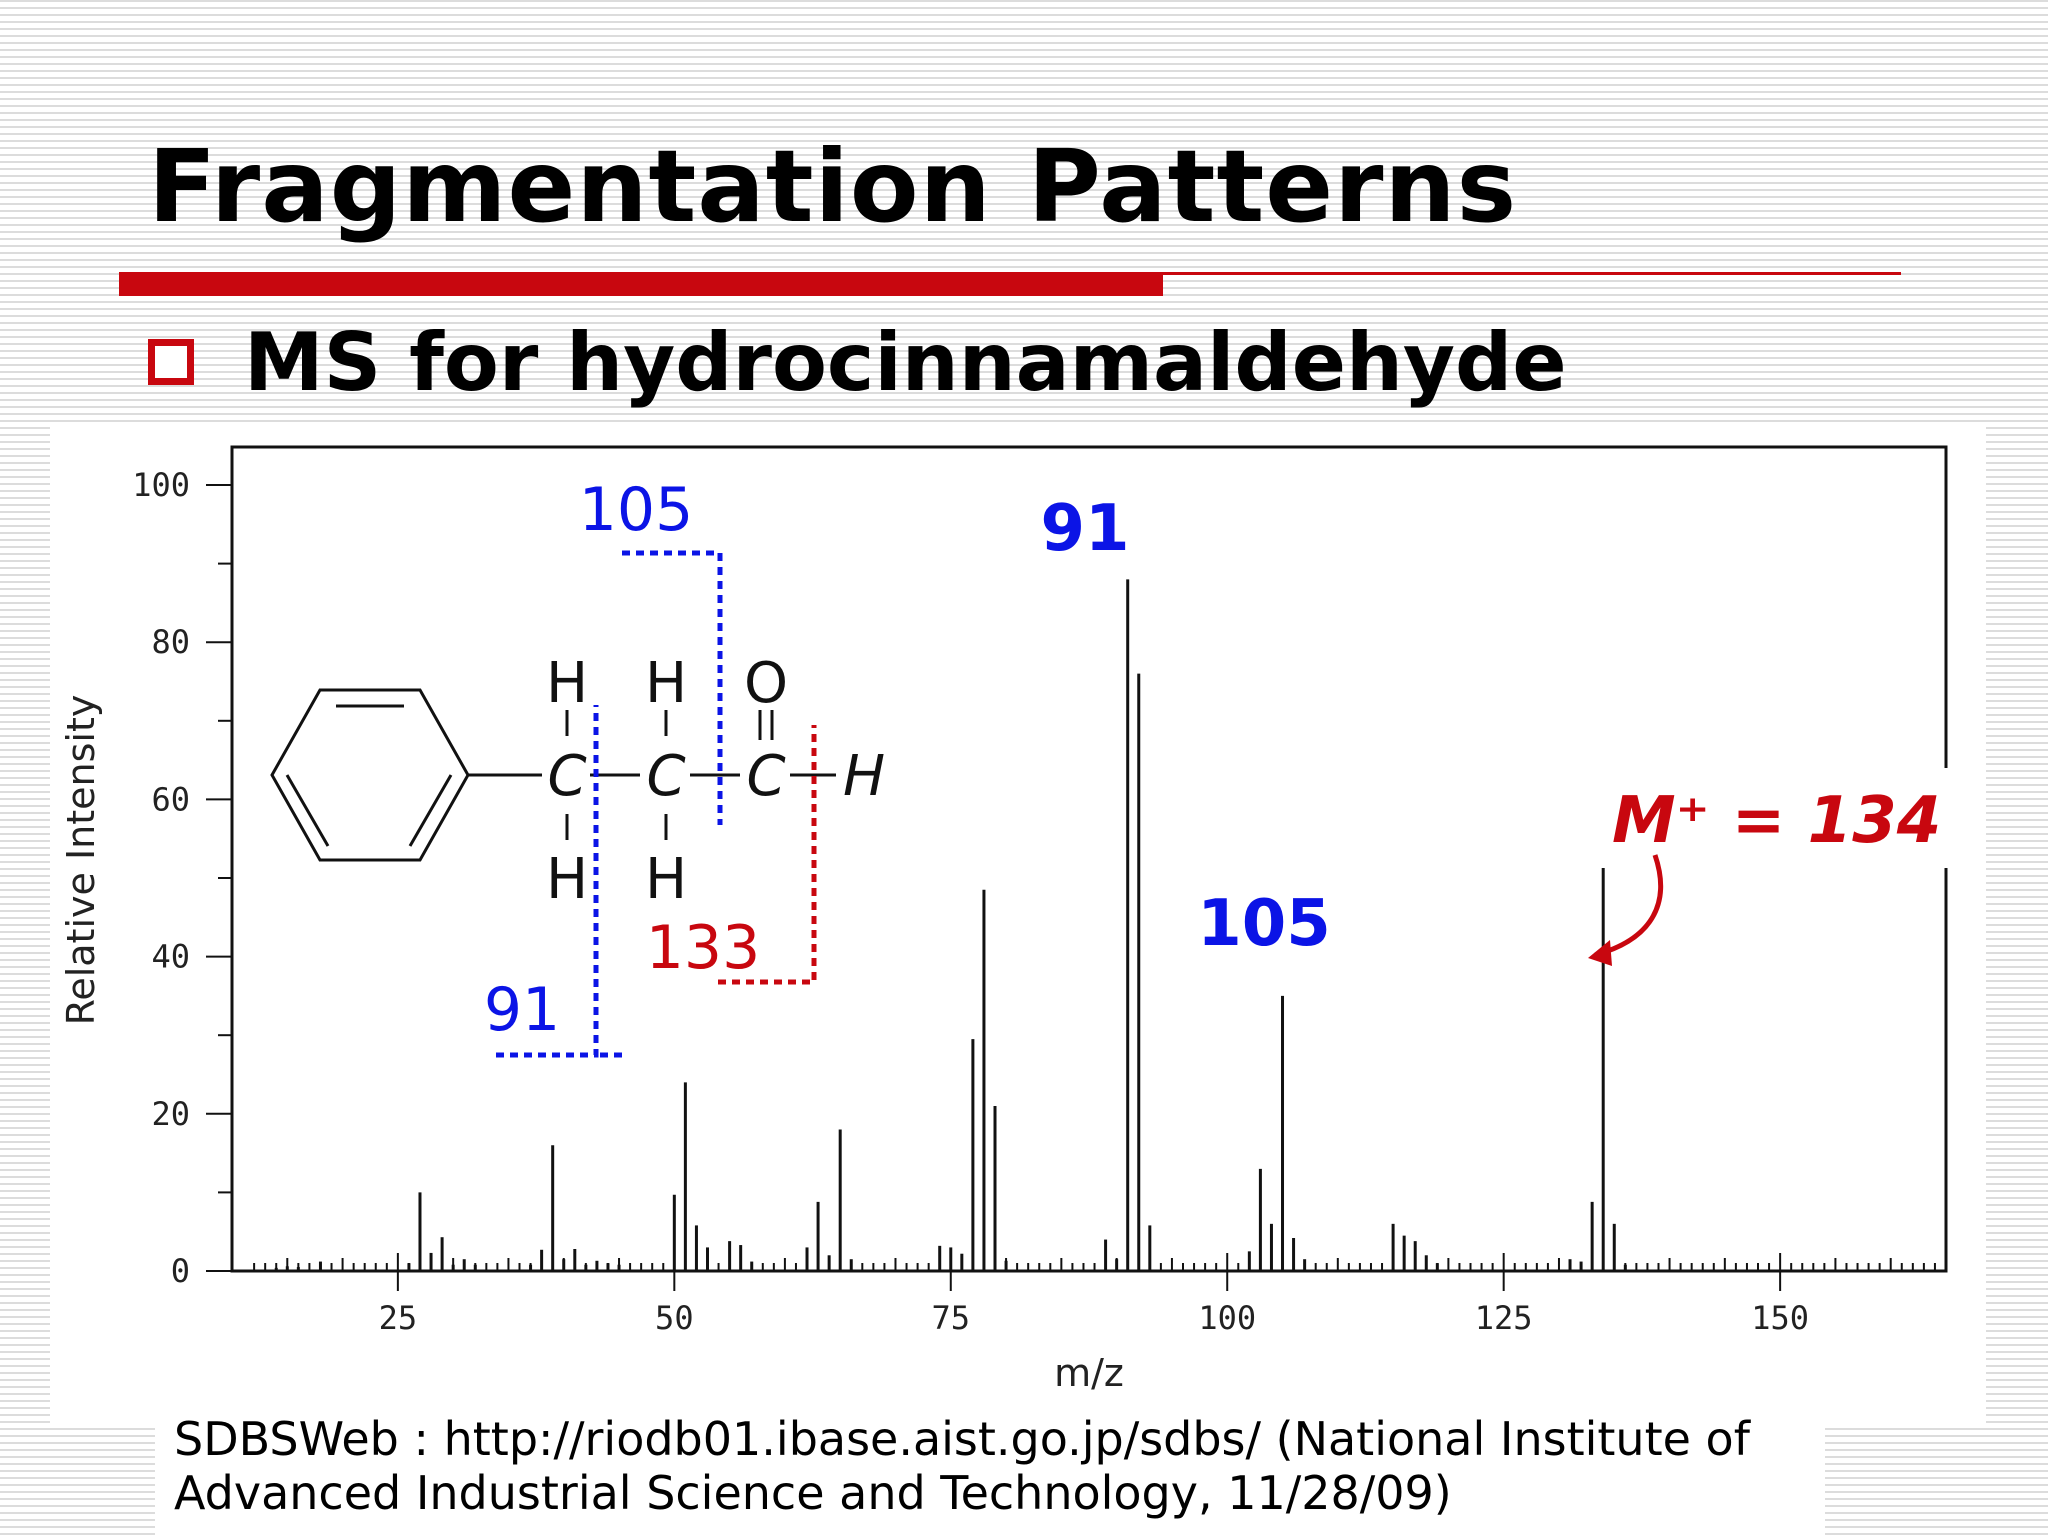  What do you see at coordinates (522, 1010) in the screenshot?
I see `fragment-91-label: 91` at bounding box center [522, 1010].